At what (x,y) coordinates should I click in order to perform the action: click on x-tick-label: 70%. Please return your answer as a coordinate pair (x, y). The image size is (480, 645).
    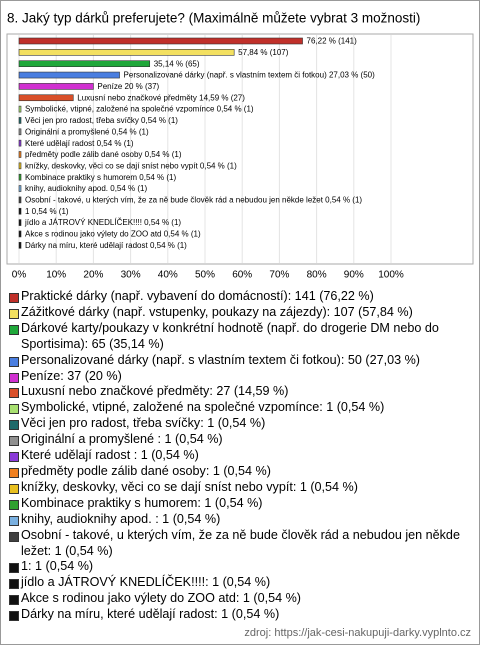
    Looking at the image, I should click on (279, 275).